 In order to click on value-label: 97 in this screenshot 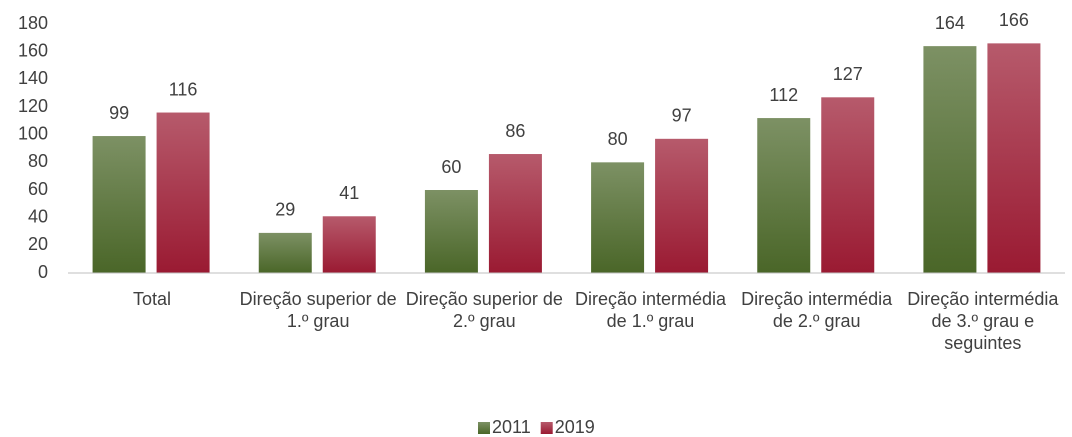, I will do `click(682, 116)`.